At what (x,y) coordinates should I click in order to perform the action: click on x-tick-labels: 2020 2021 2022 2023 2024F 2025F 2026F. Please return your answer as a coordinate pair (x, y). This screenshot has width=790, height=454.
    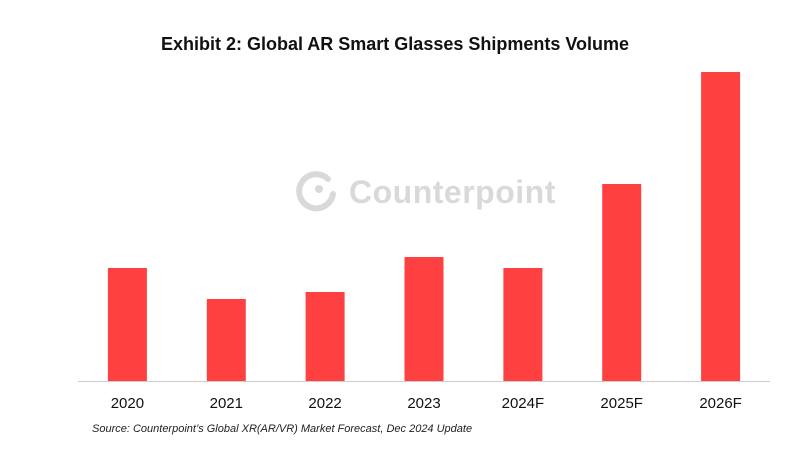
    Looking at the image, I should click on (426, 403).